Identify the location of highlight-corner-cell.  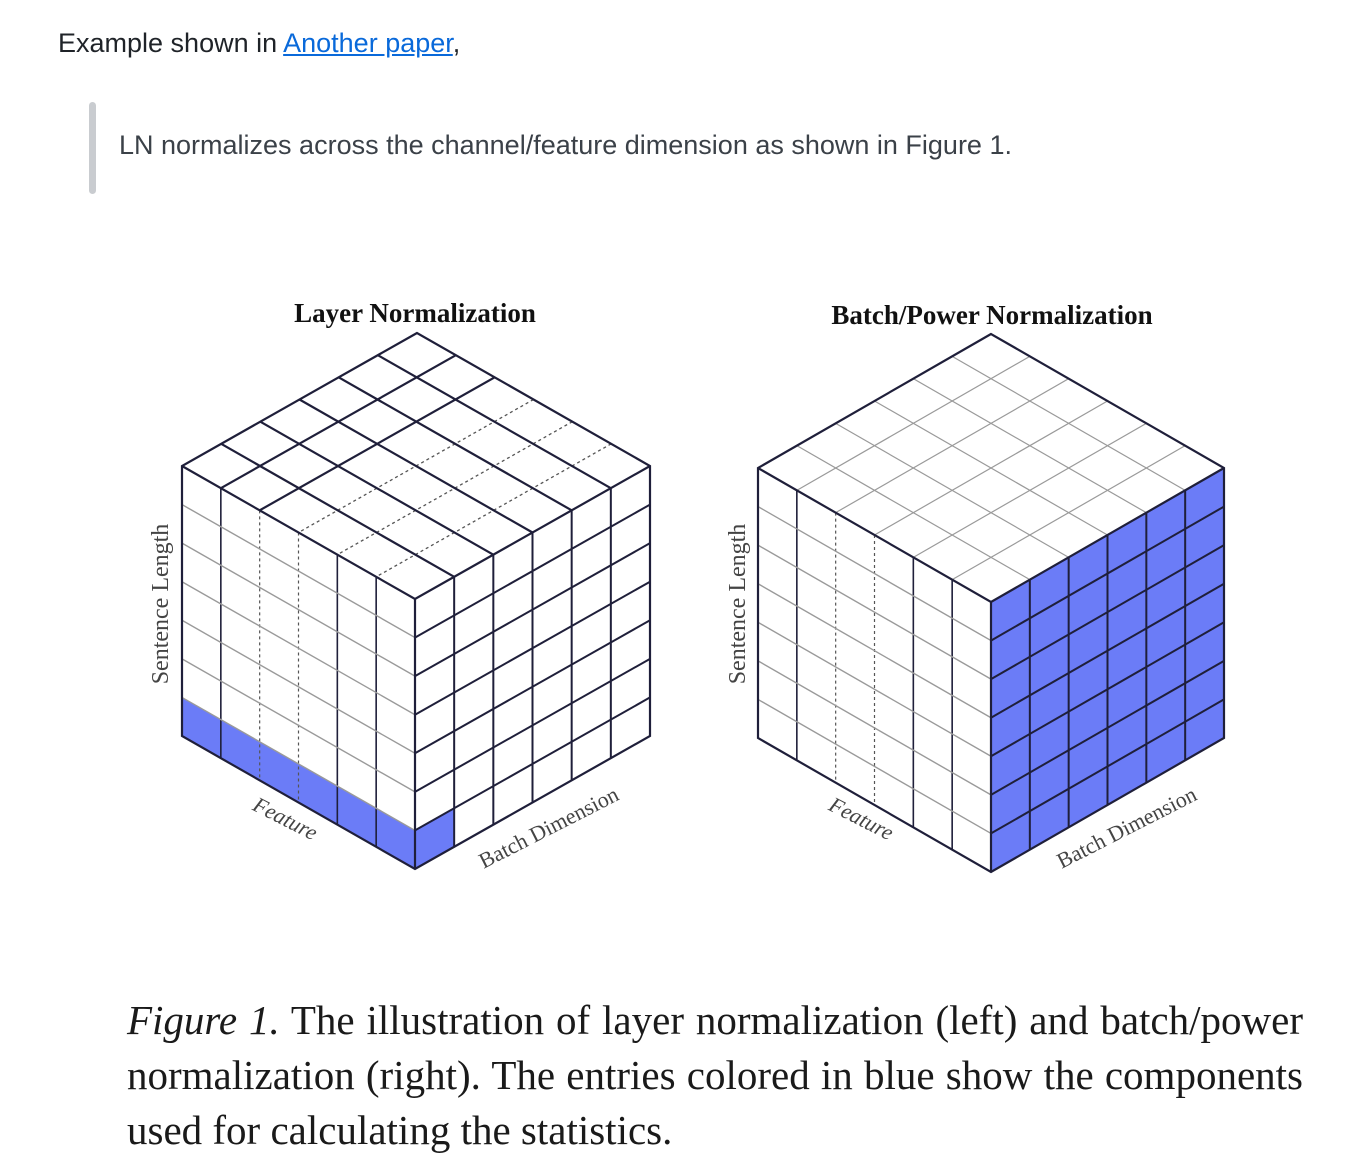
(435, 838).